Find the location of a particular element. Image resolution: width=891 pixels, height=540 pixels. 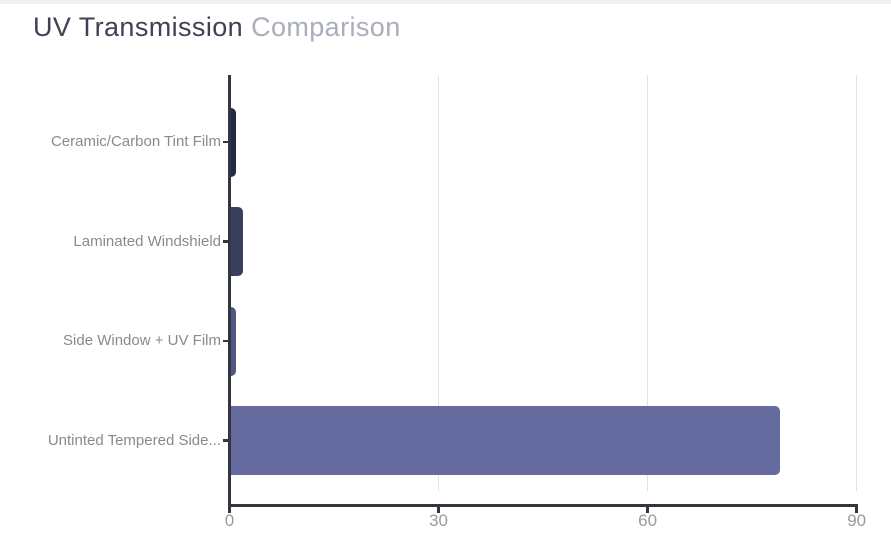

category-label: Laminated Windshield is located at coordinates (147, 241).